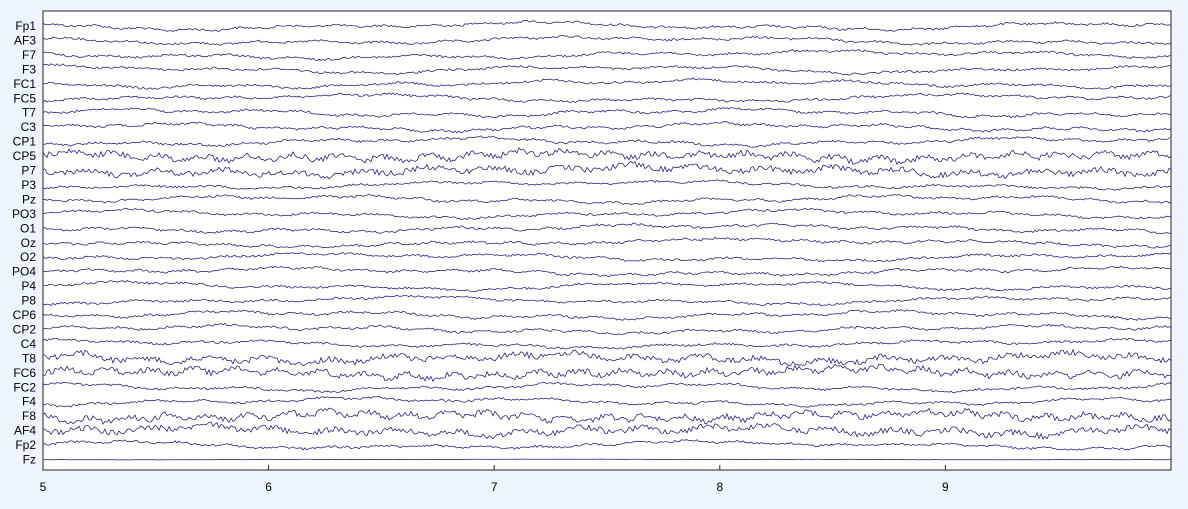 The width and height of the screenshot is (1188, 509). I want to click on channel-label-p3: P3, so click(28, 185).